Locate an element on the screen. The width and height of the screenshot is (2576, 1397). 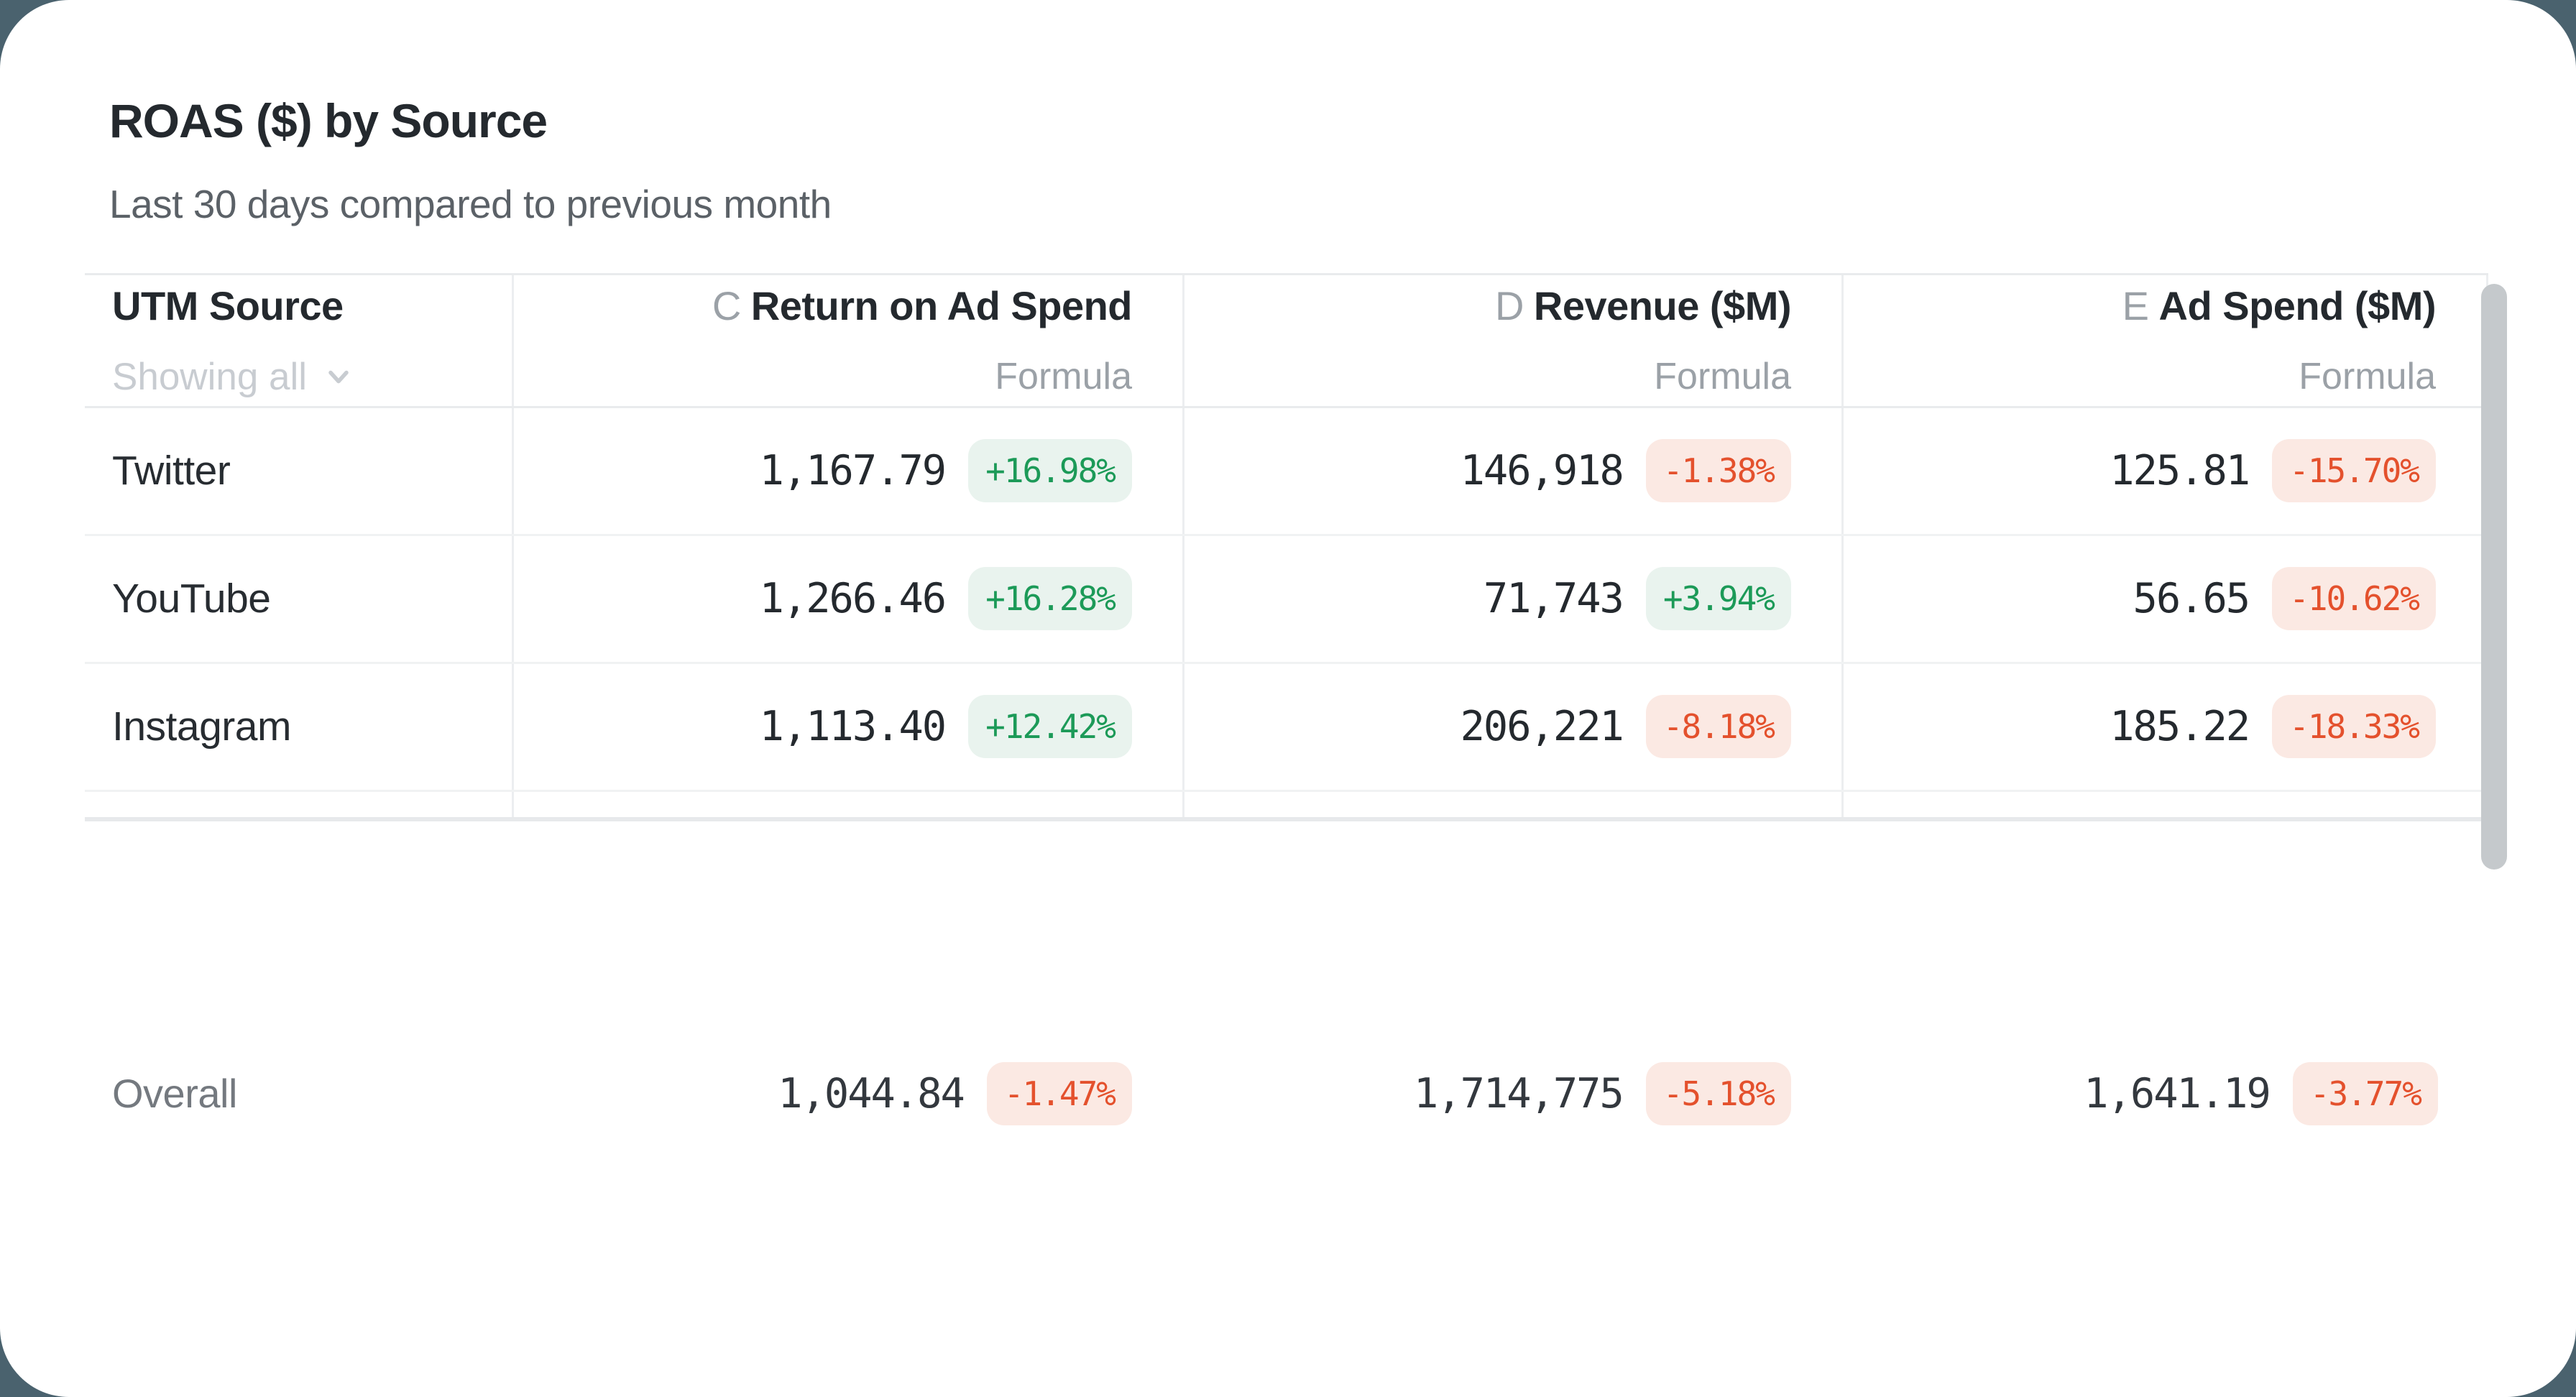
cell-ad-spend: 56.65 -10.62% is located at coordinates (2164, 598).